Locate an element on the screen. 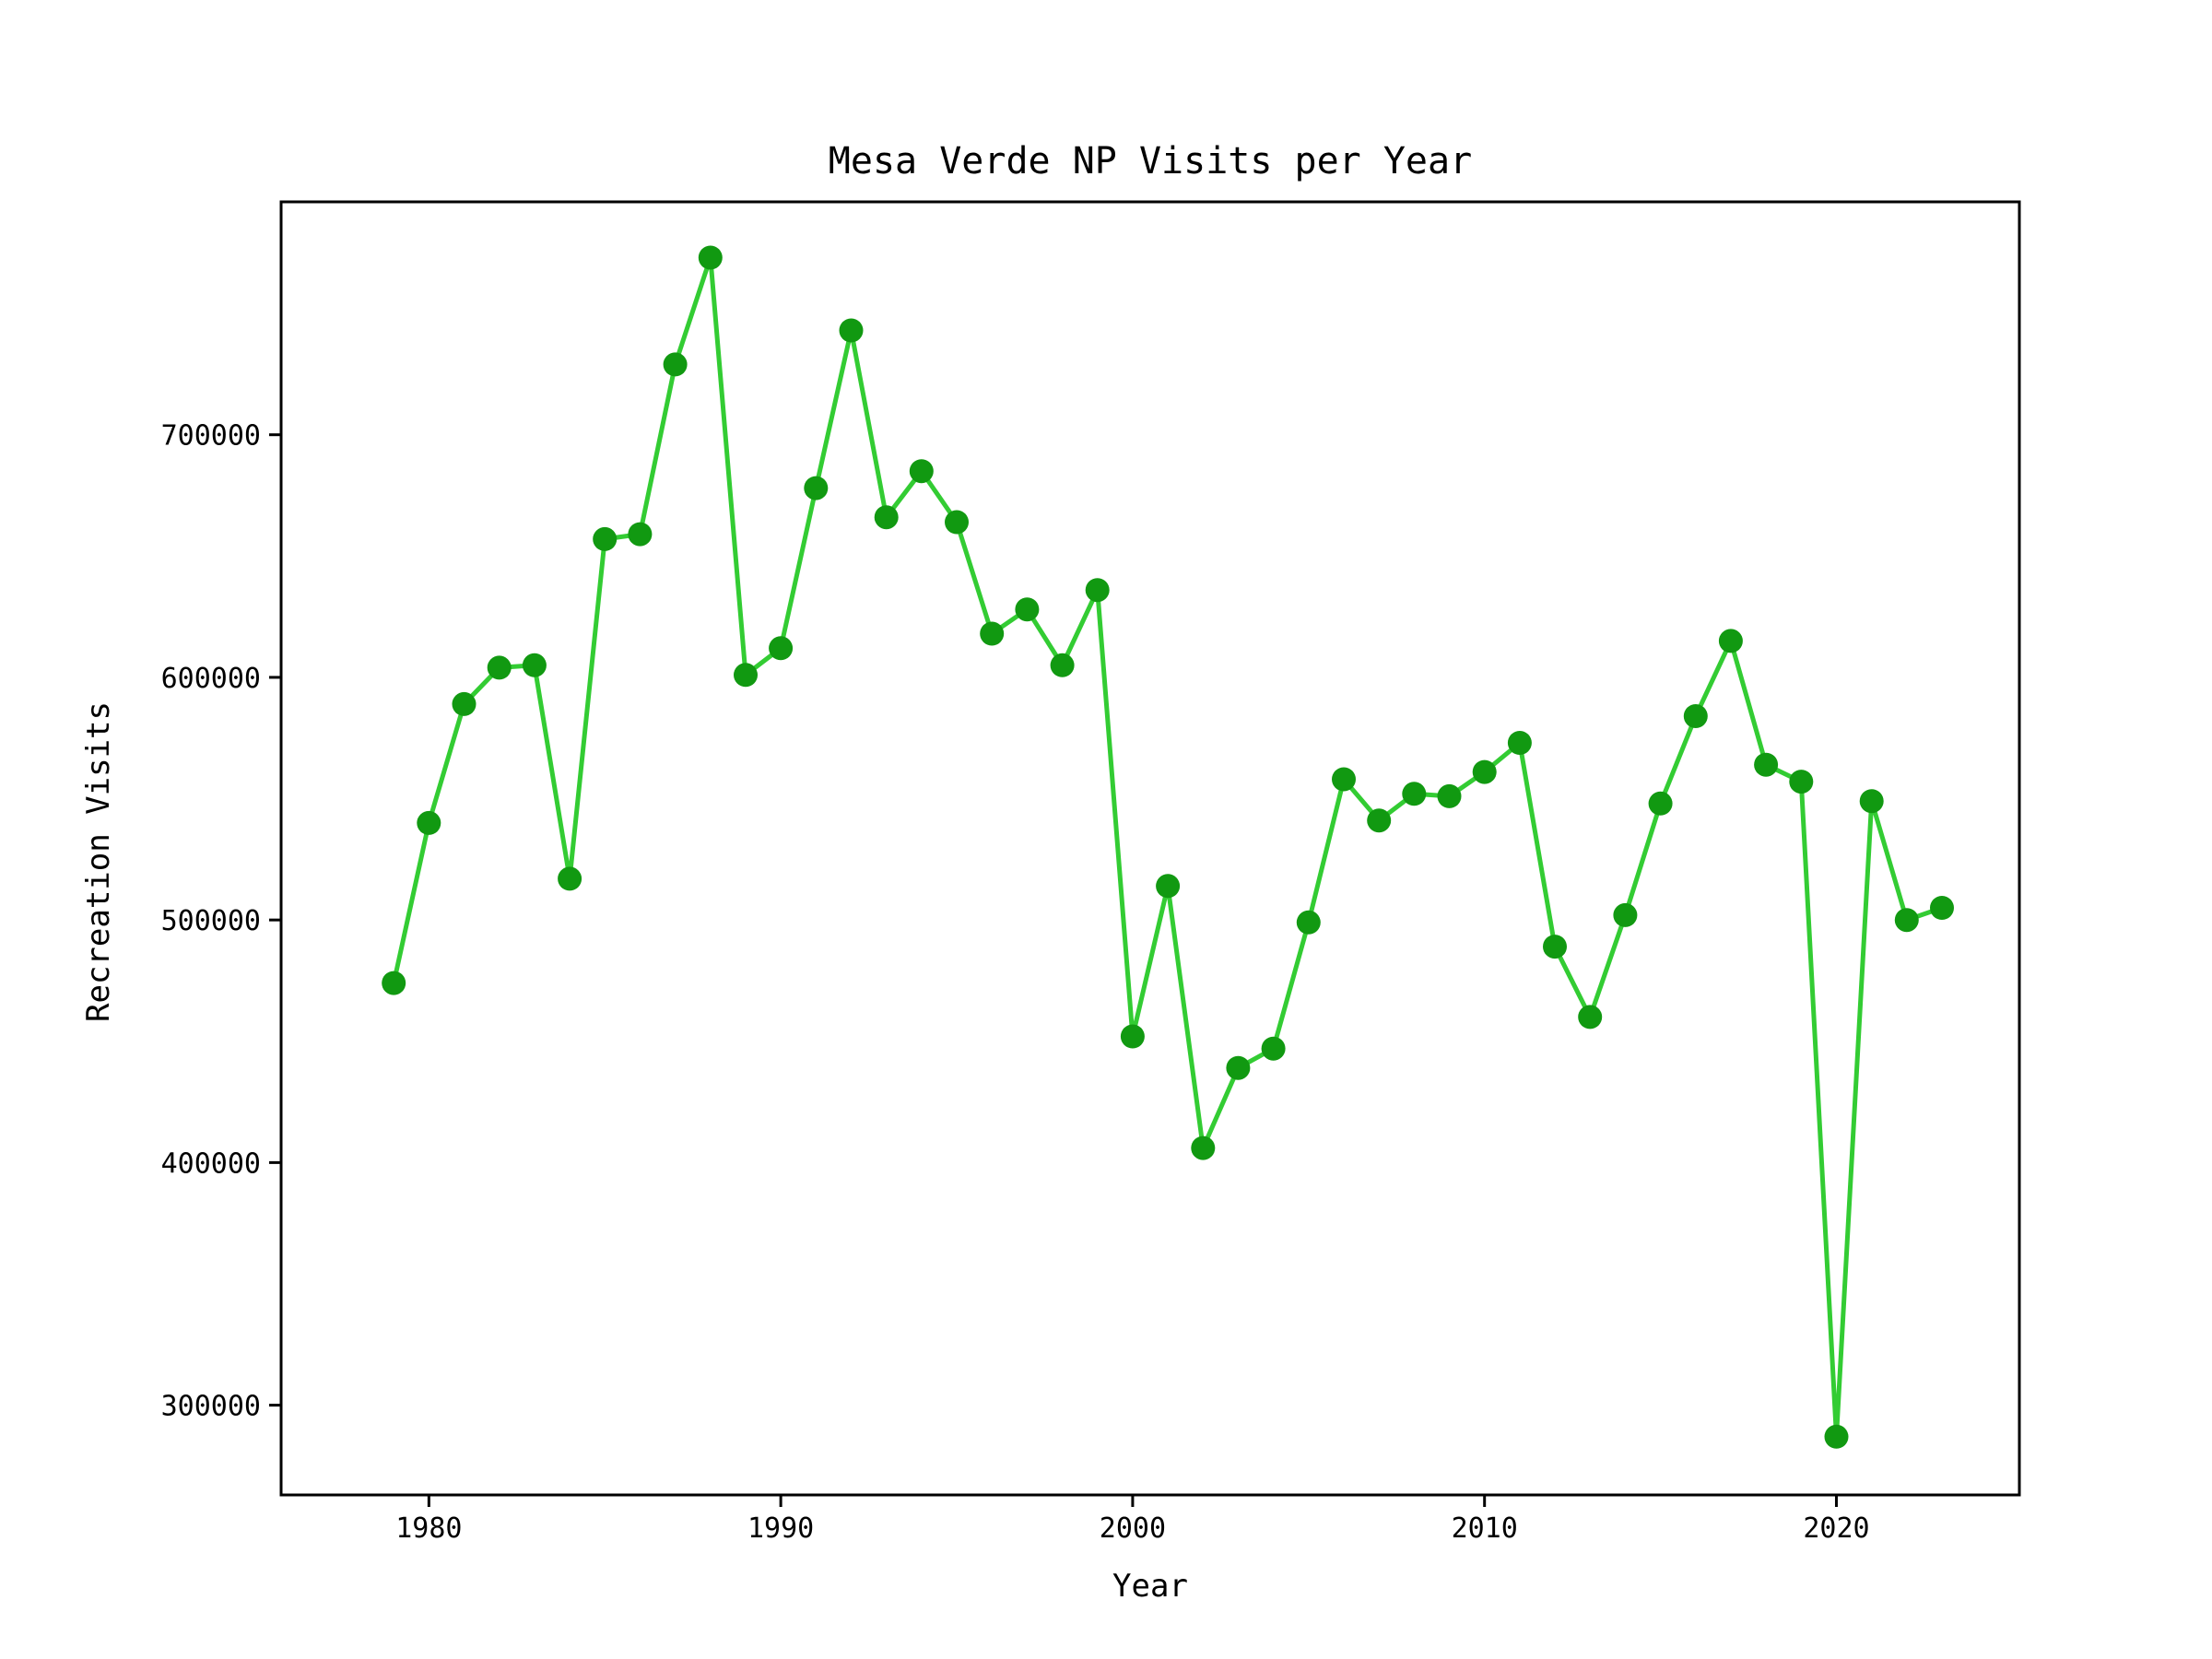  y-tick-label: 500000 is located at coordinates (211, 921).